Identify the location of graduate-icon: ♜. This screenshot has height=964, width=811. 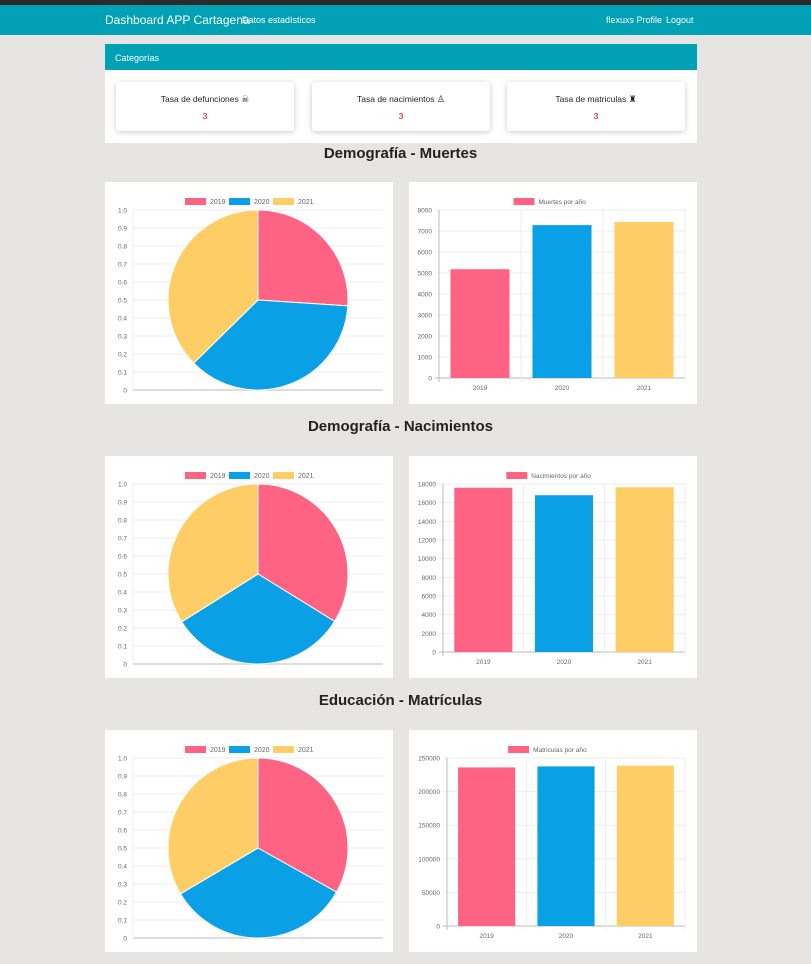
(632, 99).